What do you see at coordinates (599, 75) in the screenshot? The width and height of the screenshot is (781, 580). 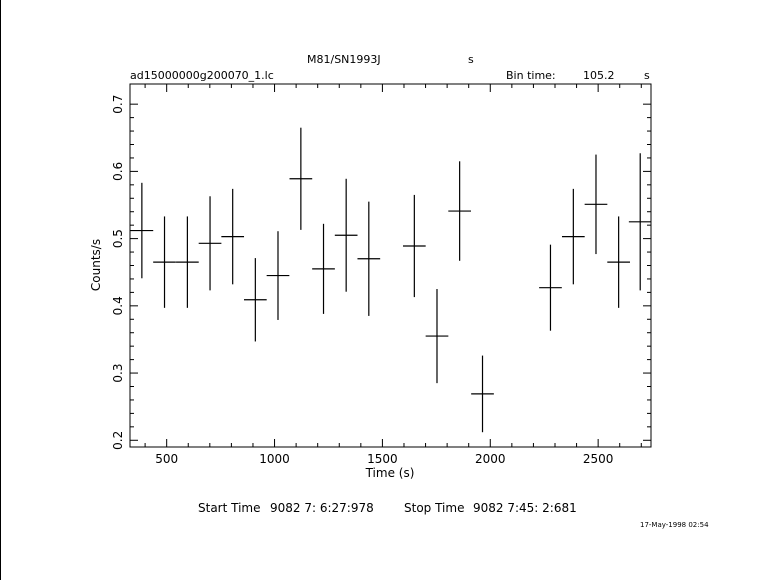 I see `bin-time-value: 105.2` at bounding box center [599, 75].